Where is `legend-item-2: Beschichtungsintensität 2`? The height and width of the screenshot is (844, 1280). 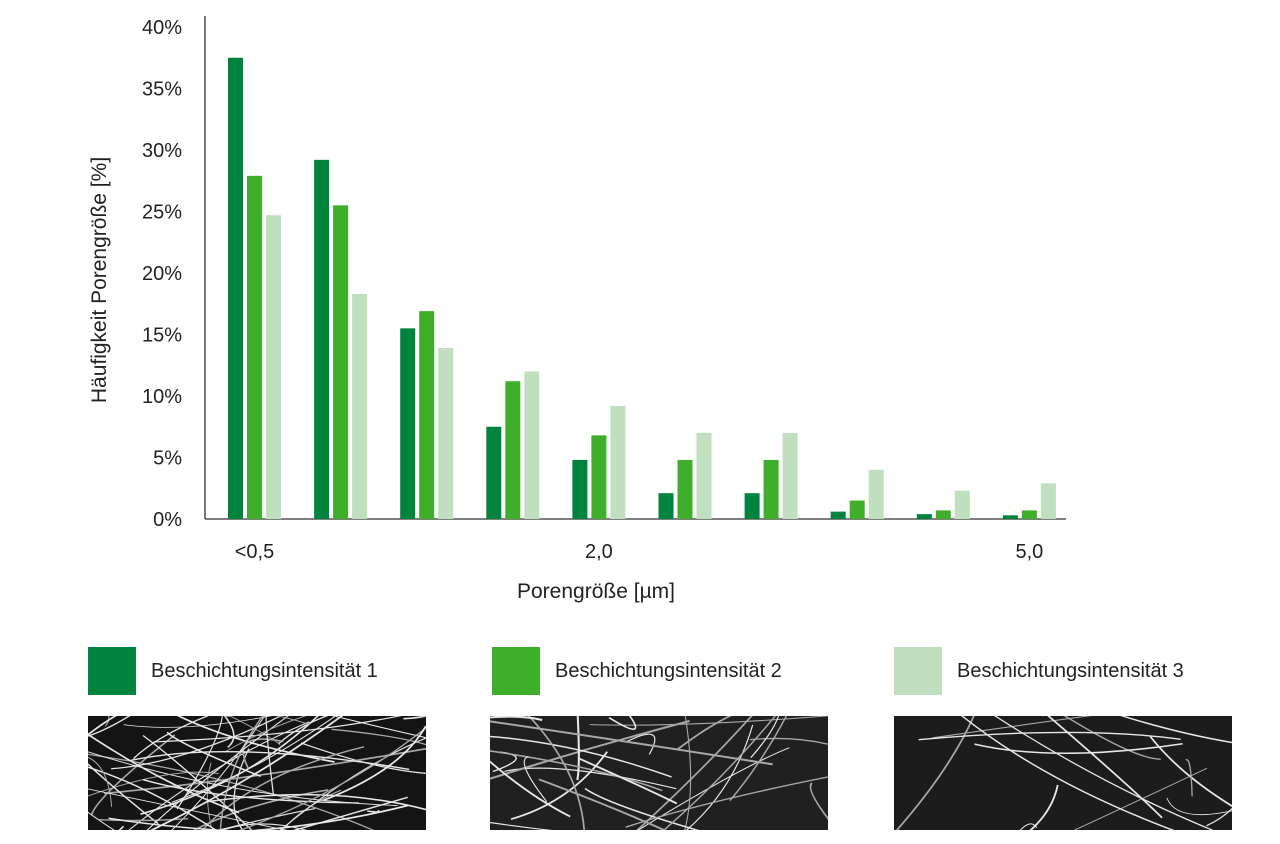 legend-item-2: Beschichtungsintensität 2 is located at coordinates (637, 671).